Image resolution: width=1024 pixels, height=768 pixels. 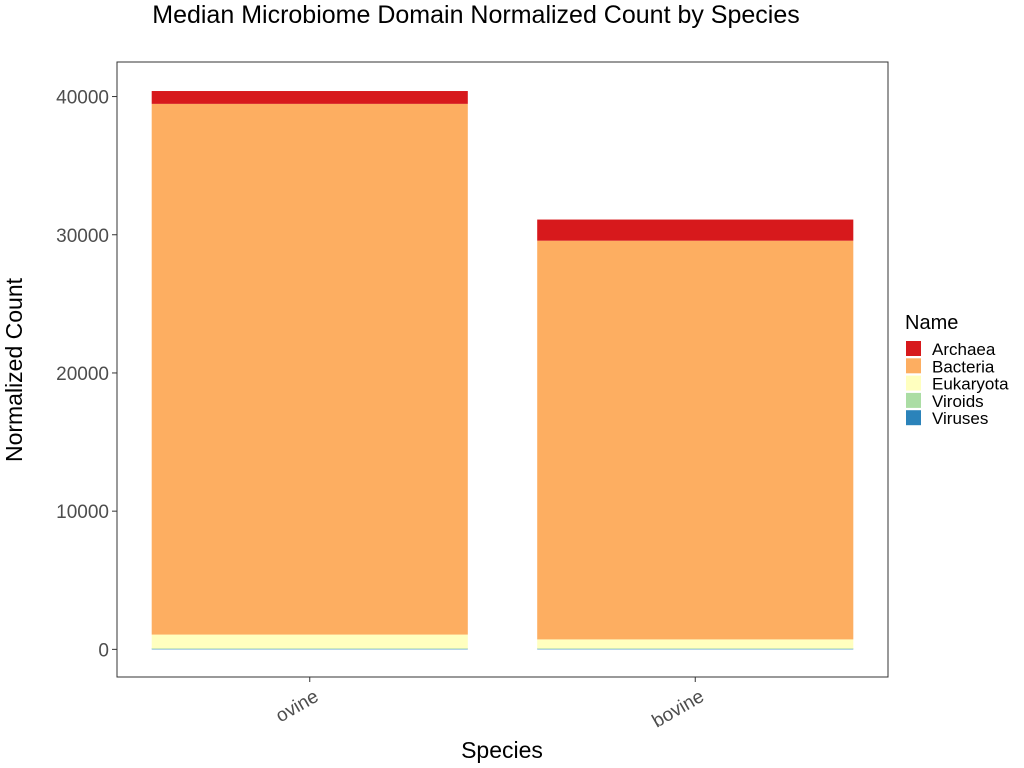 What do you see at coordinates (309, 641) in the screenshot?
I see `bar-ovine-eukaryota` at bounding box center [309, 641].